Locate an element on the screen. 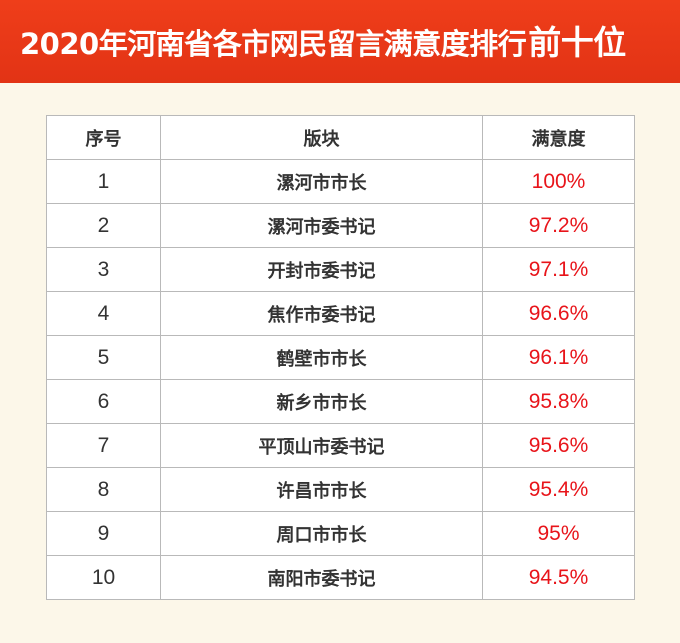  table-header-row: 序号 版块 满意度 is located at coordinates (340, 137).